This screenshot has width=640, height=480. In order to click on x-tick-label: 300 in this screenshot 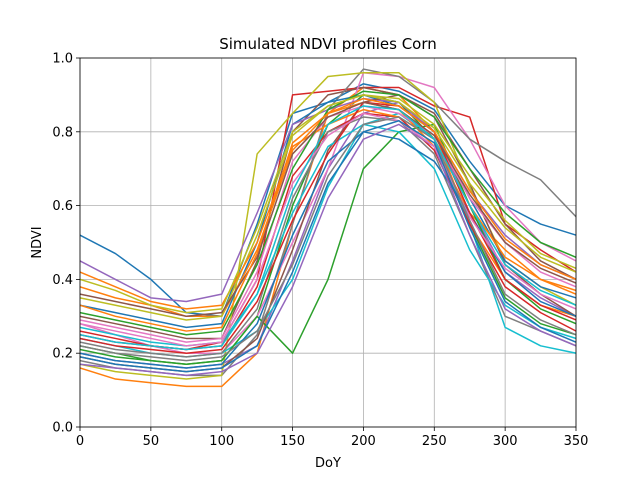, I will do `click(505, 441)`.